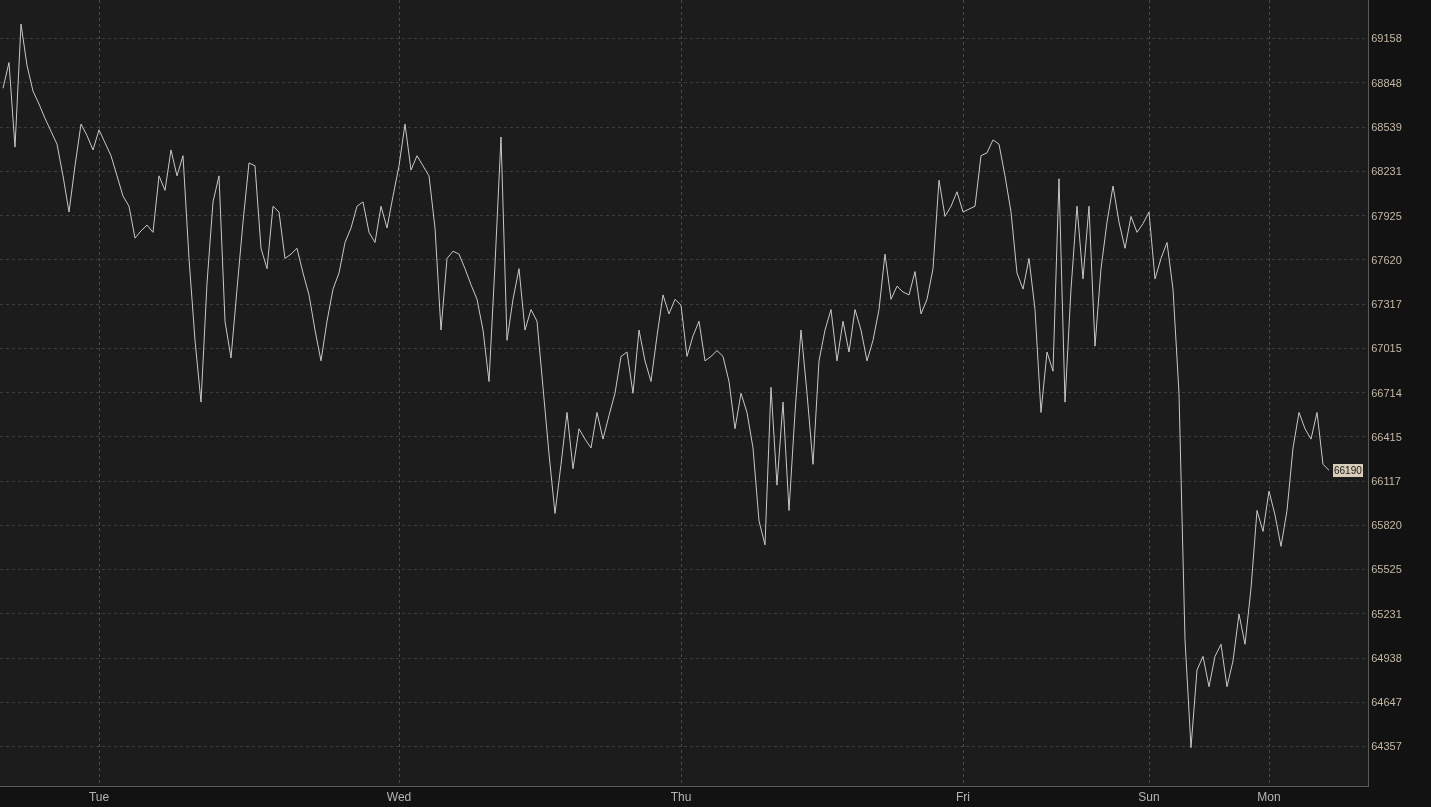 The height and width of the screenshot is (807, 1431). Describe the element at coordinates (1386, 480) in the screenshot. I see `y-tick-label: 66117` at that location.